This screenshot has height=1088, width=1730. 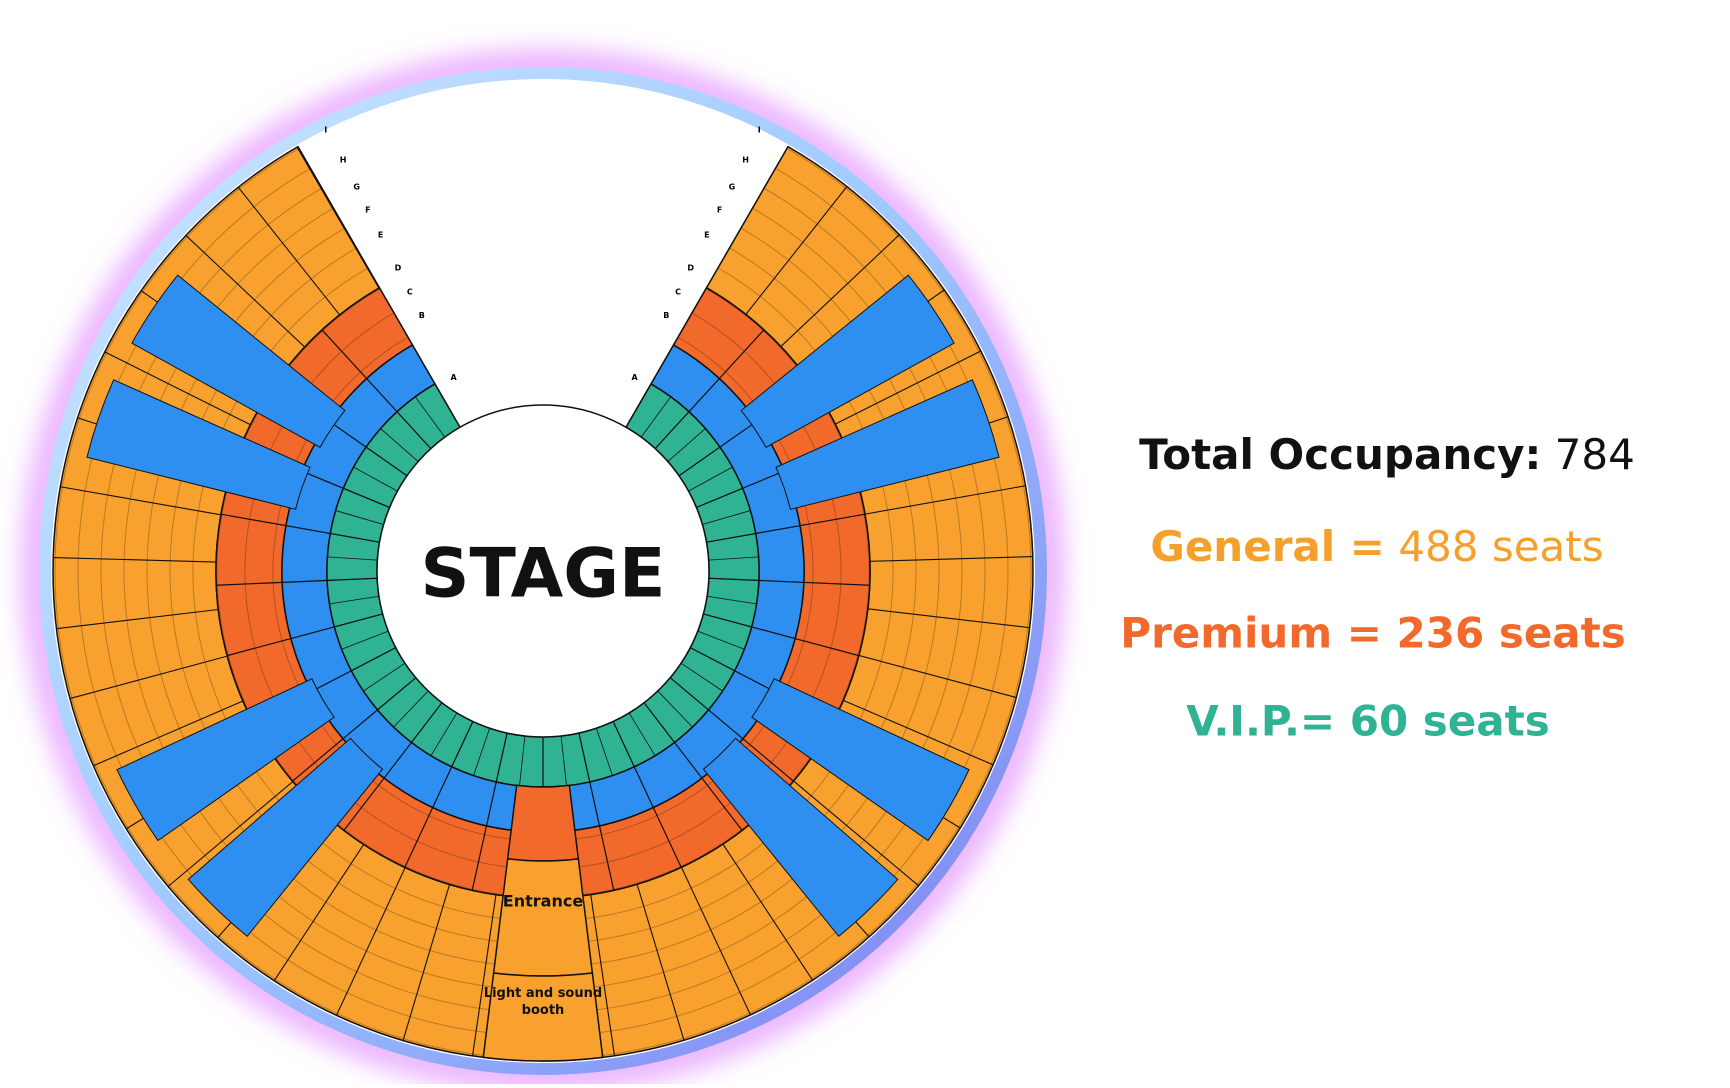 I want to click on total-line: Total Occupancy: 784, so click(x=1387, y=454).